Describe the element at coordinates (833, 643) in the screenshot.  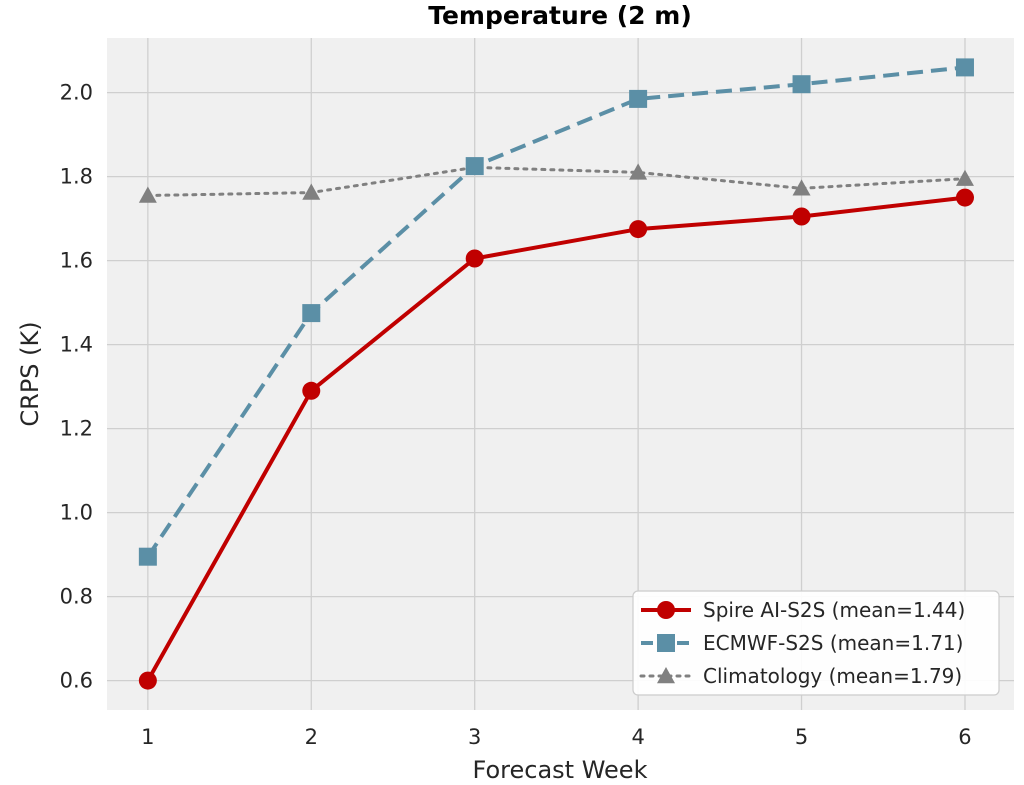
I see `legend-label: ECMWF-S2S (mean=1.71)` at that location.